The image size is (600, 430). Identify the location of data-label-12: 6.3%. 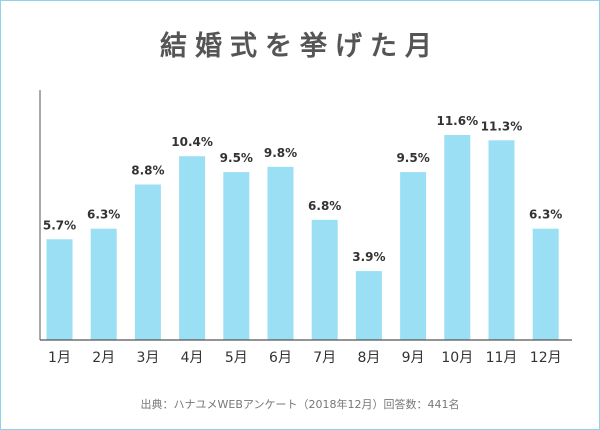
(545, 215).